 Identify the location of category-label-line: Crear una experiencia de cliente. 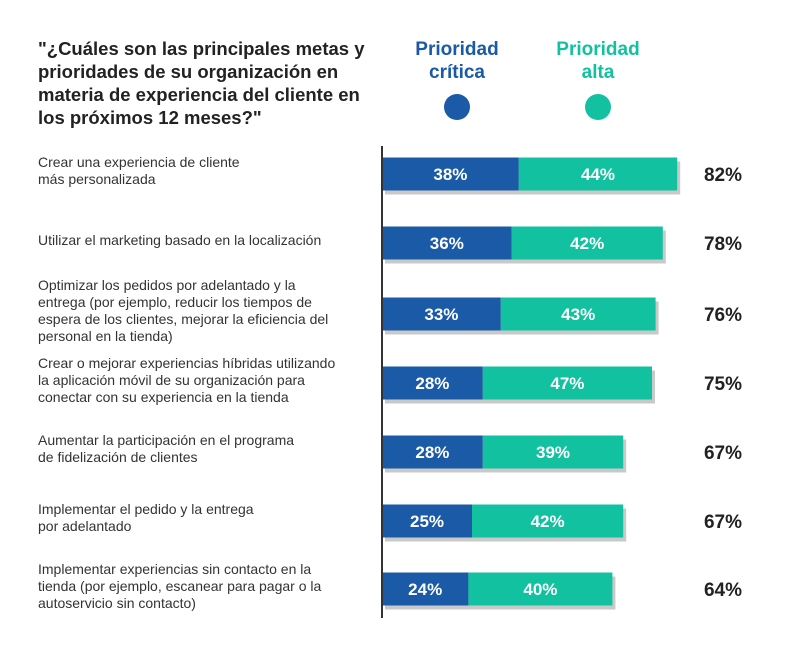
(139, 162).